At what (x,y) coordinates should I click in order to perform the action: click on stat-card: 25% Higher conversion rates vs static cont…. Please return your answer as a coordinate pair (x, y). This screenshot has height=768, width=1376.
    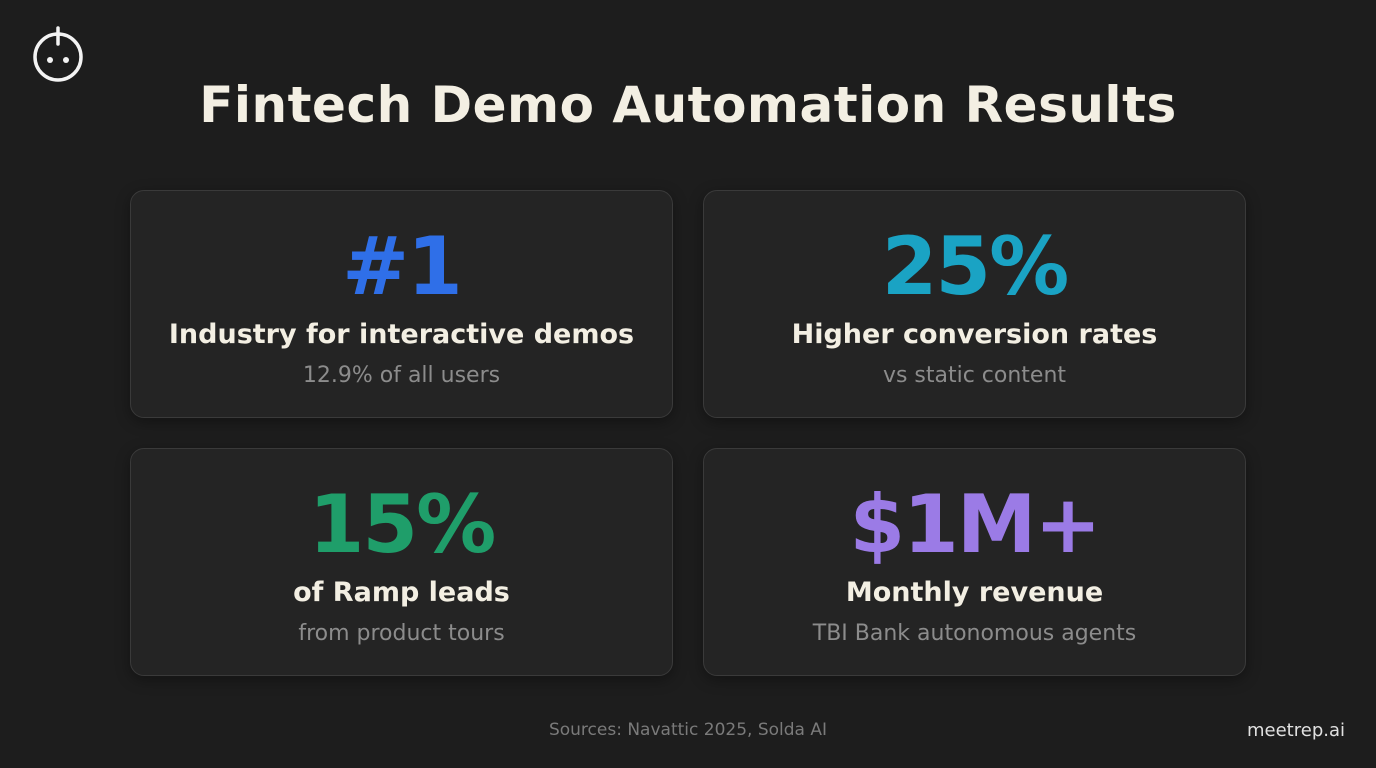
    Looking at the image, I should click on (974, 304).